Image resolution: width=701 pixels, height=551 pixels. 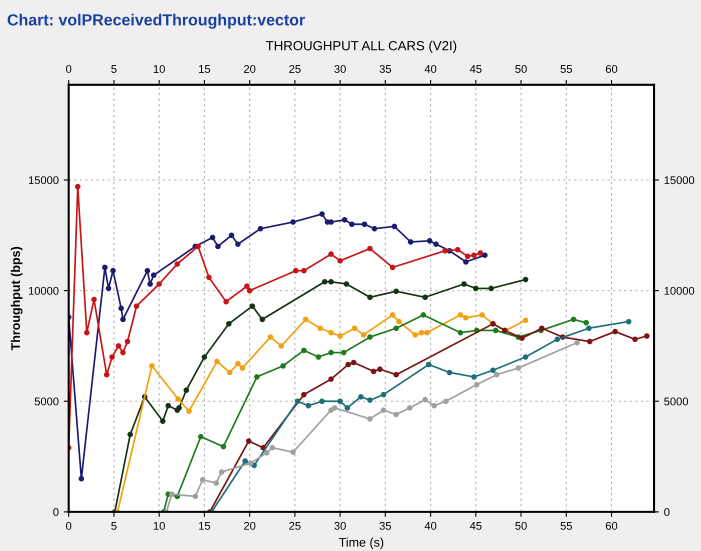 What do you see at coordinates (69, 69) in the screenshot?
I see `x2-tick-label: 0` at bounding box center [69, 69].